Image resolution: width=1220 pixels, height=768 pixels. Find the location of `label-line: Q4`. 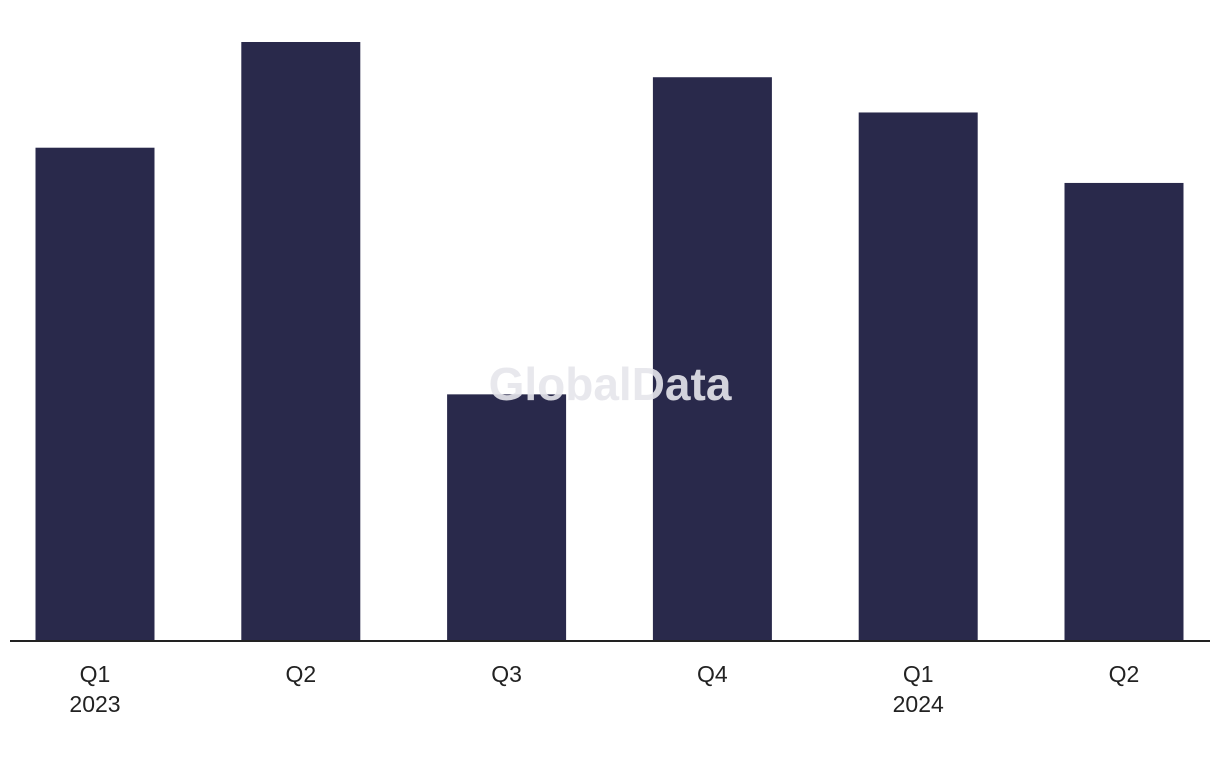

label-line: Q4 is located at coordinates (712, 674).